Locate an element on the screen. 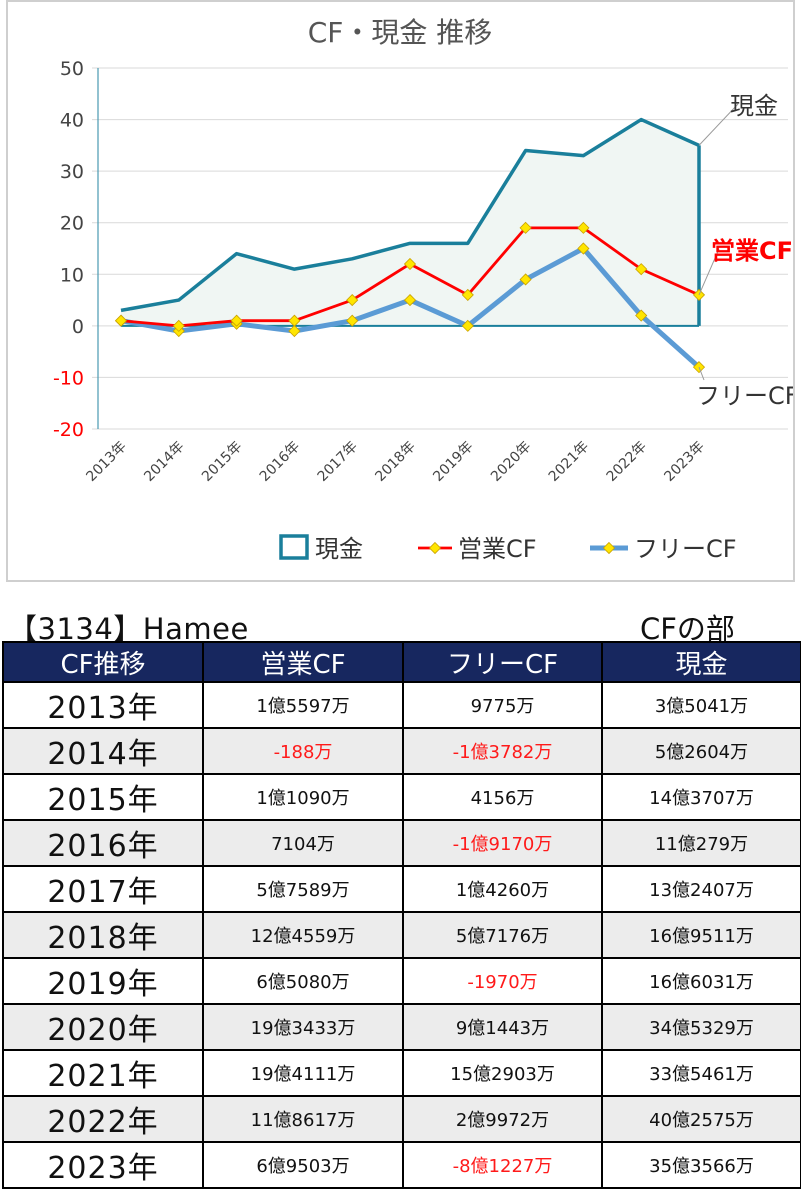 The width and height of the screenshot is (801, 1189). operating-cf-cell: 6億9503万 is located at coordinates (303, 1165).